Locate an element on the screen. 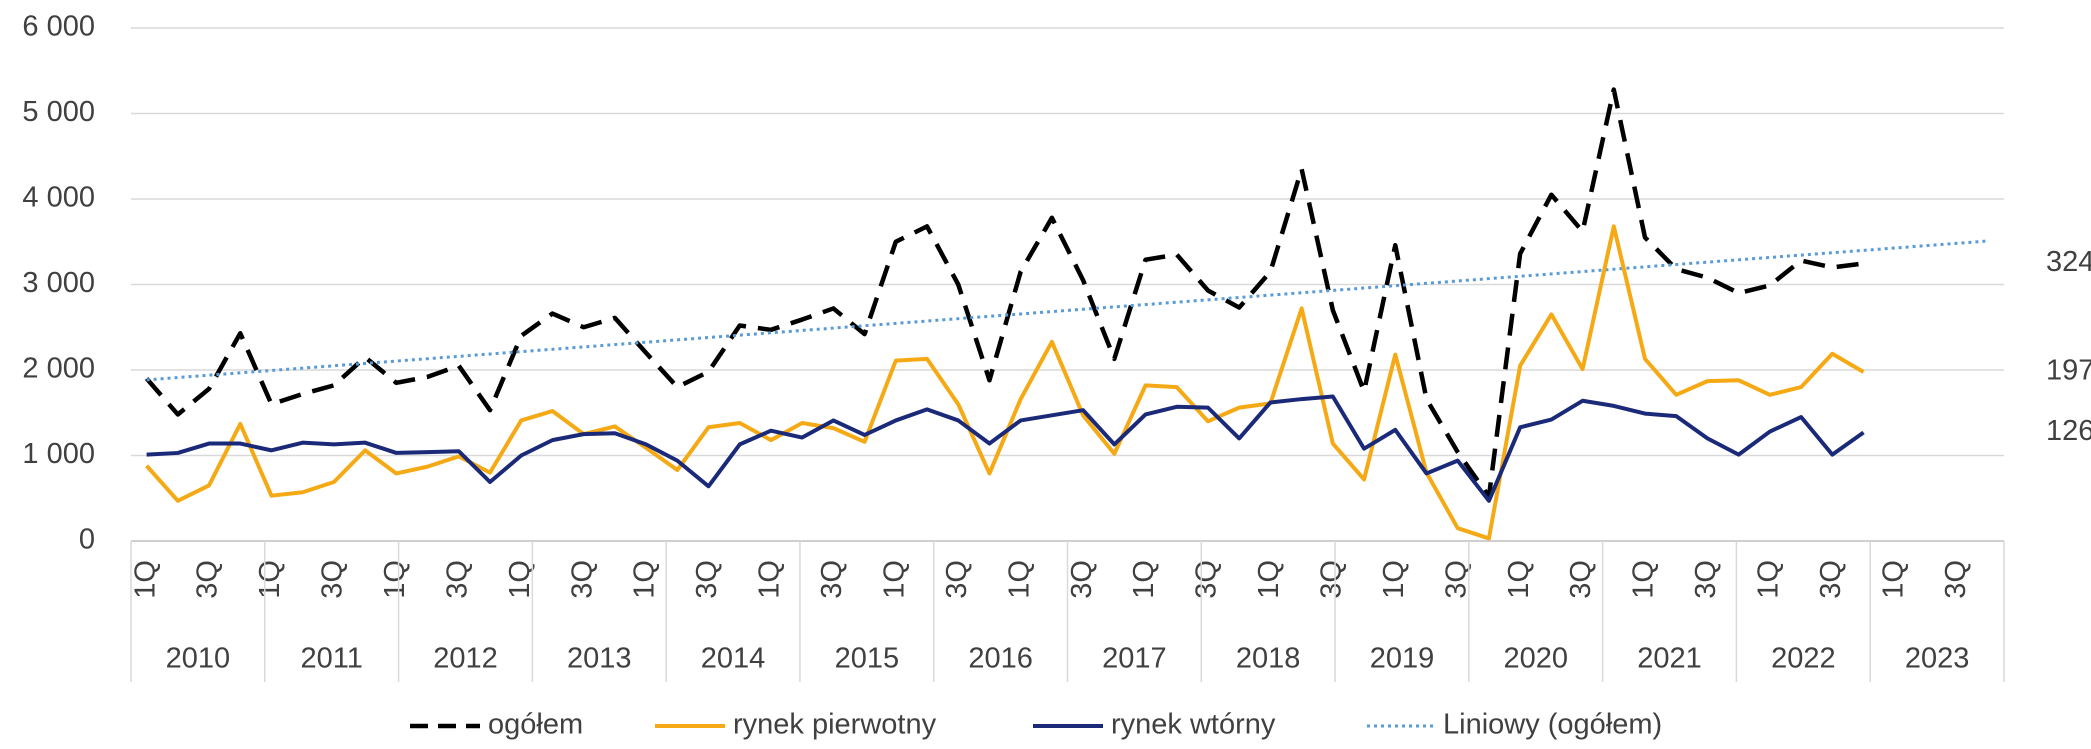  y-tick-label: 1 000 is located at coordinates (58, 454).